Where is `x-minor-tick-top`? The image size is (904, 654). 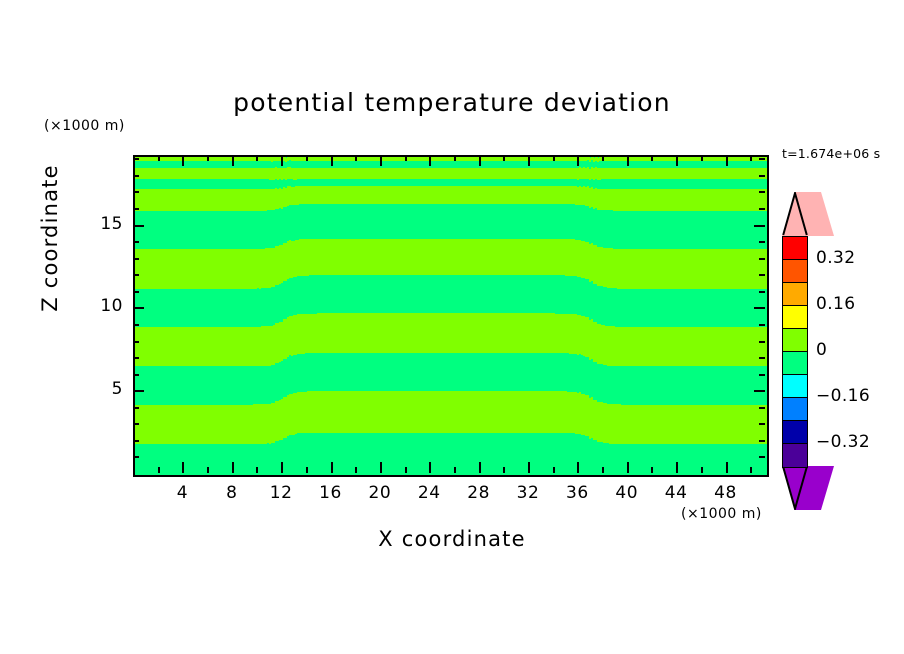
x-minor-tick-top is located at coordinates (356, 158).